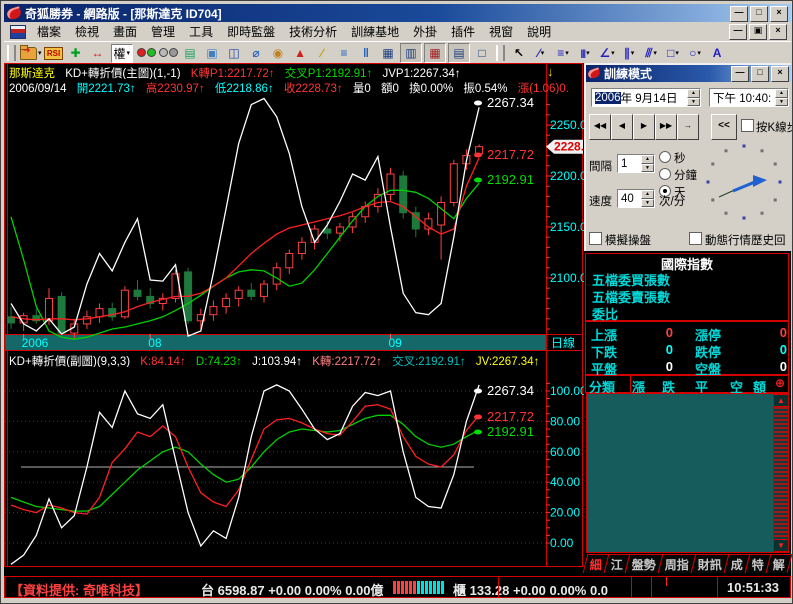  Describe the element at coordinates (647, 198) in the screenshot. I see `speed-spinner: ▲ ▼` at that location.